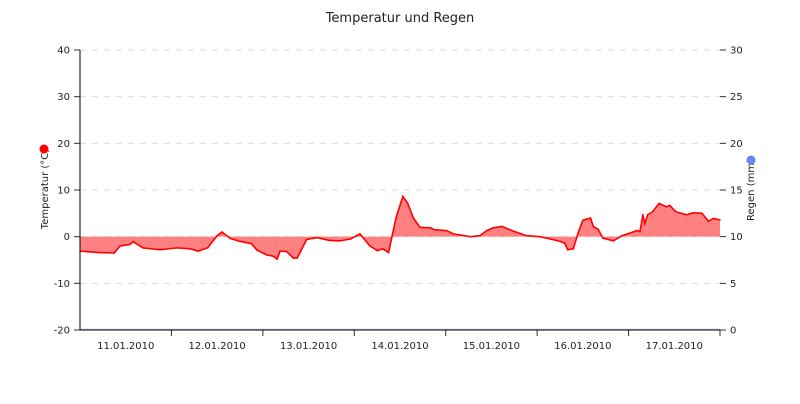  I want to click on y-left-tick-label: 10, so click(63, 191).